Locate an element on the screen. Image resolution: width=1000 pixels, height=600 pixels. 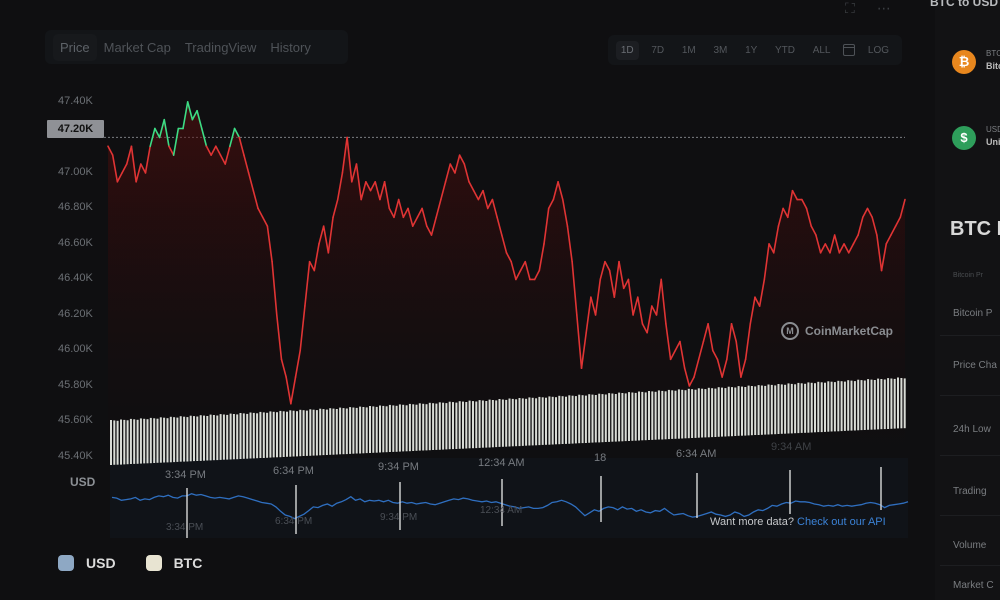
mini-x-tick-label: 6:34 PM is located at coordinates (294, 521).